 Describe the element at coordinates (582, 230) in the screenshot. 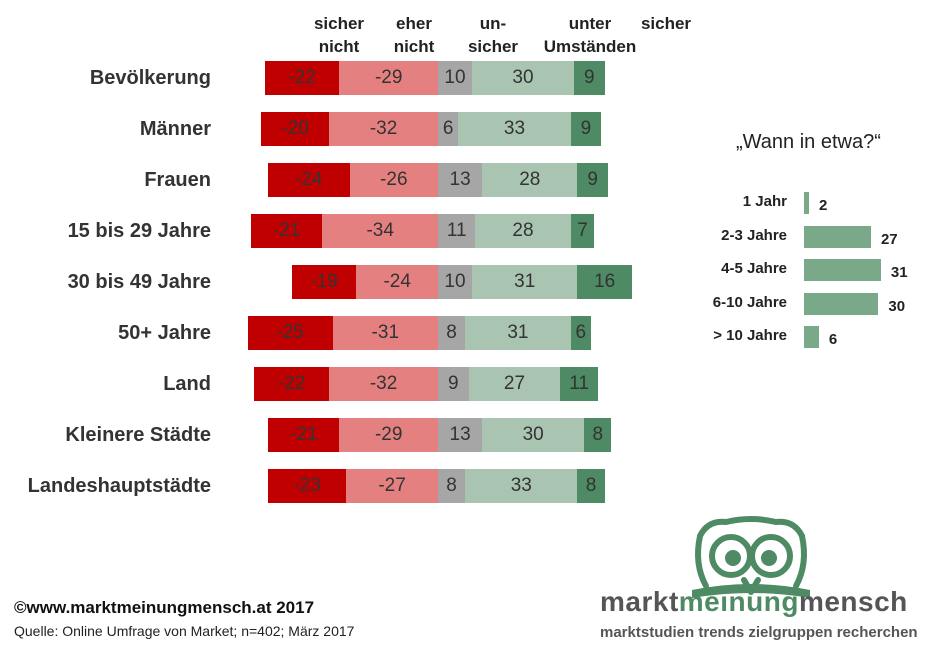

I see `bar-value-label: 7` at that location.